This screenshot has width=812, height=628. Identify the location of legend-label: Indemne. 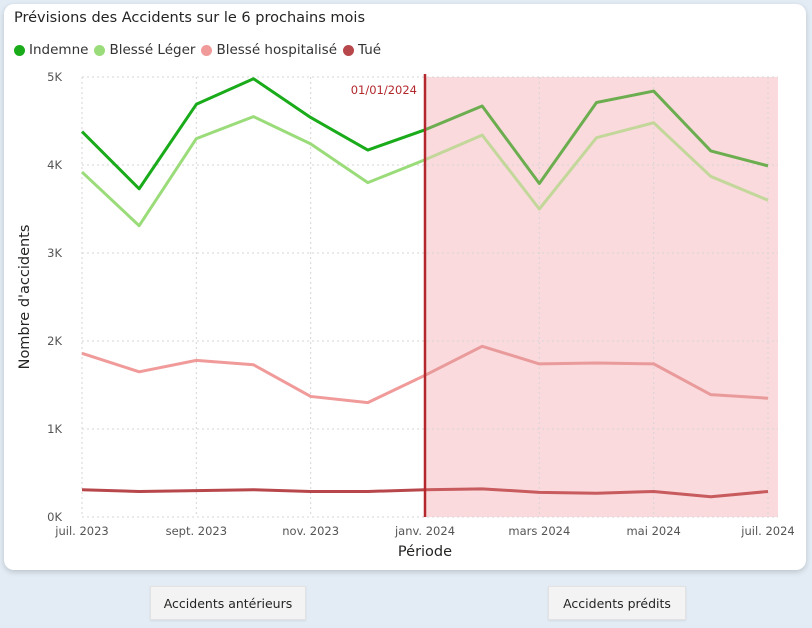
(59, 50).